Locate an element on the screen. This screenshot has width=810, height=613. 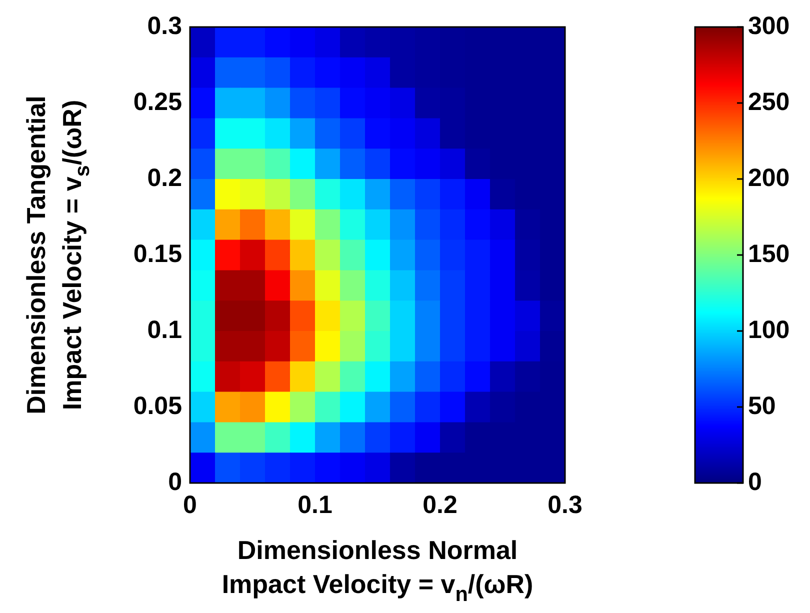
y-tick-label: 0.25 is located at coordinates (157, 102).